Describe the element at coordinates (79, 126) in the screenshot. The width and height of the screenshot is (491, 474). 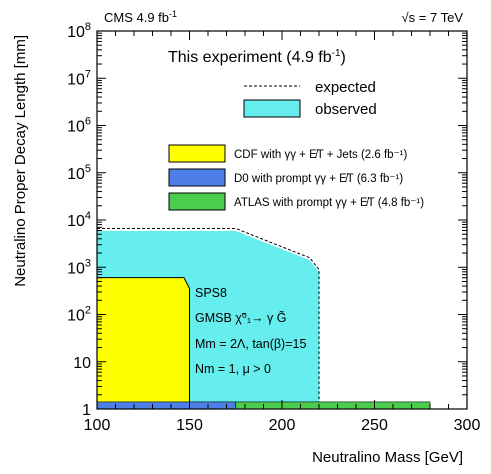
I see `y-tick-label: 10⁶` at that location.